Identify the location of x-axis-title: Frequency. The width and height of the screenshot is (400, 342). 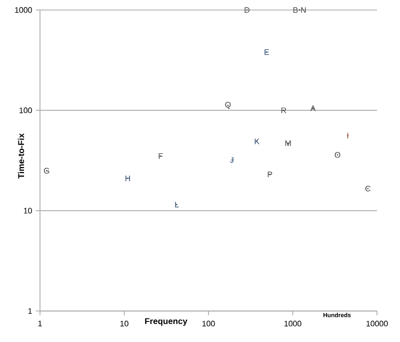
(166, 322).